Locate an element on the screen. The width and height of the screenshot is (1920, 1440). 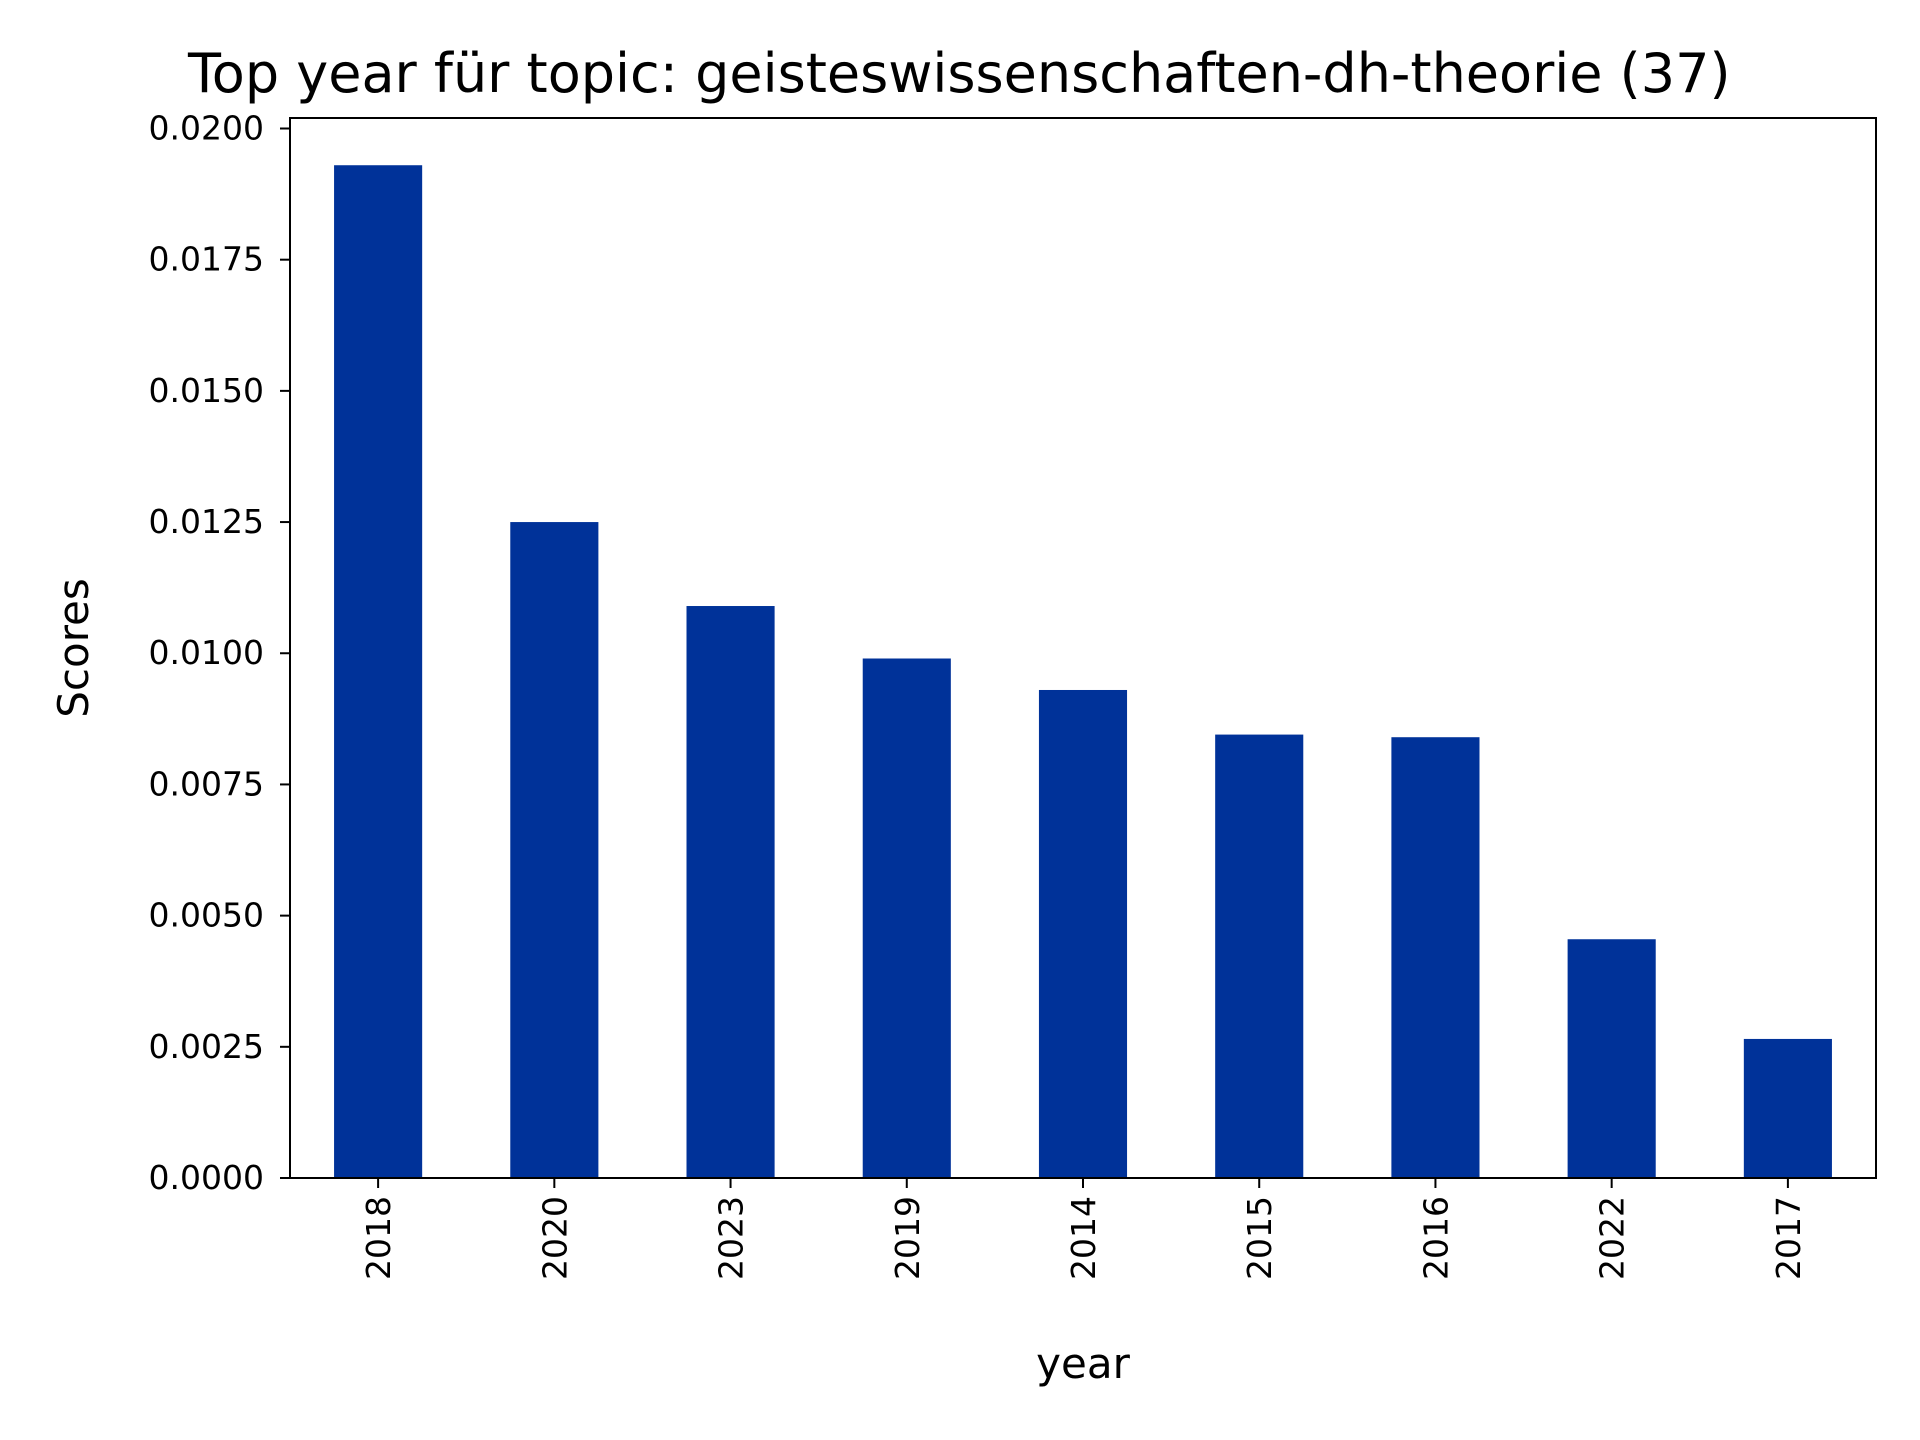
bar-2020 is located at coordinates (554, 850).